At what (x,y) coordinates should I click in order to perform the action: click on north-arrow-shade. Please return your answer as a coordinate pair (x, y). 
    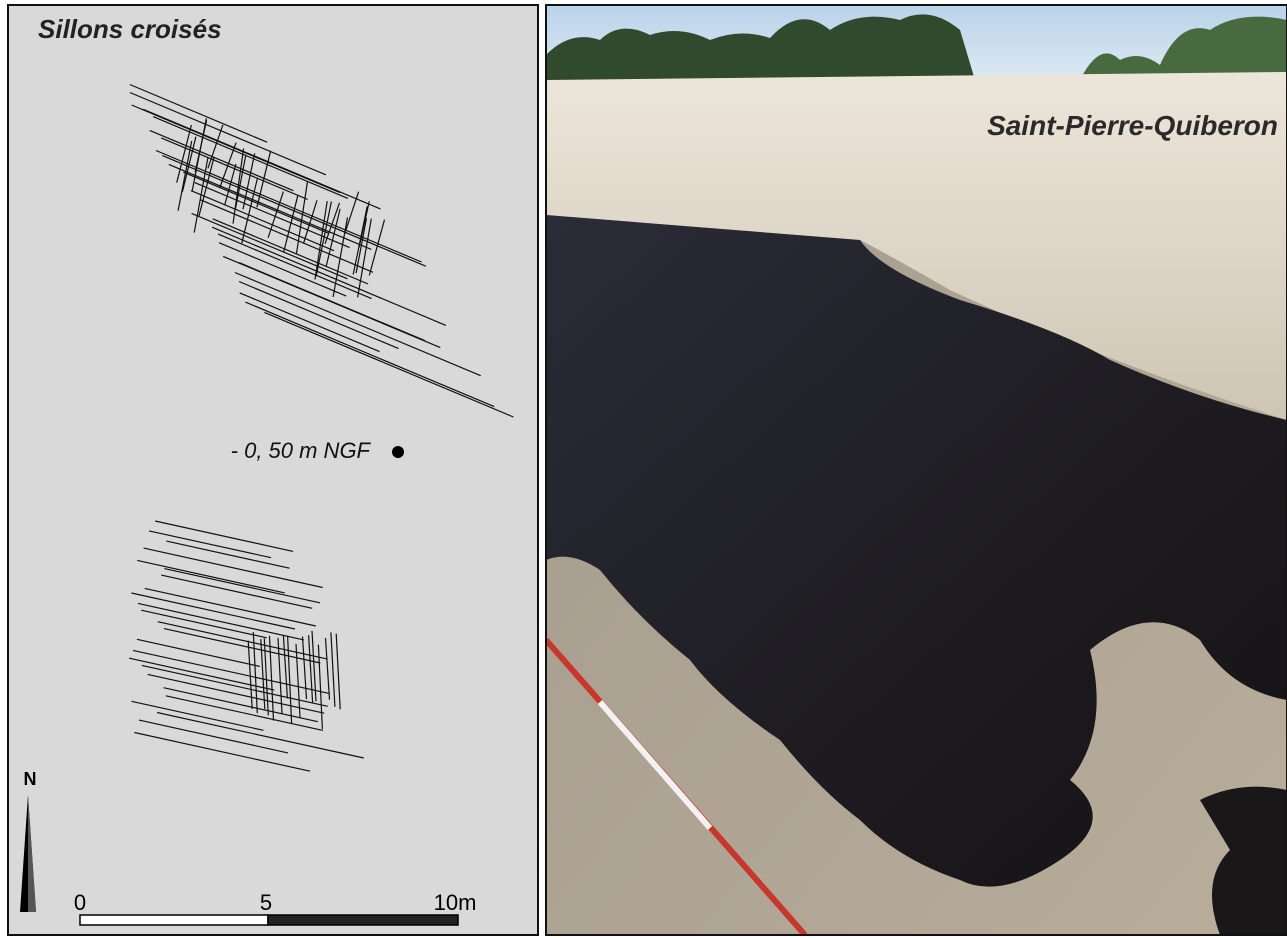
    Looking at the image, I should click on (32, 853).